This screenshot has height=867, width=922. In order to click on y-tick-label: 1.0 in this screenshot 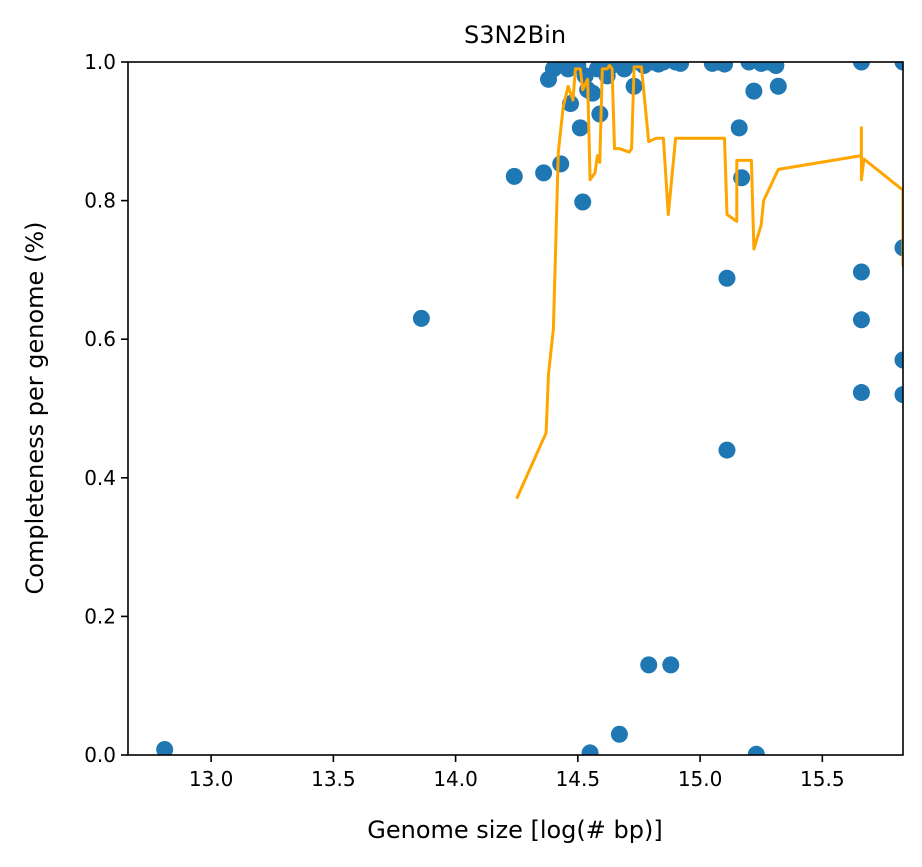, I will do `click(100, 62)`.